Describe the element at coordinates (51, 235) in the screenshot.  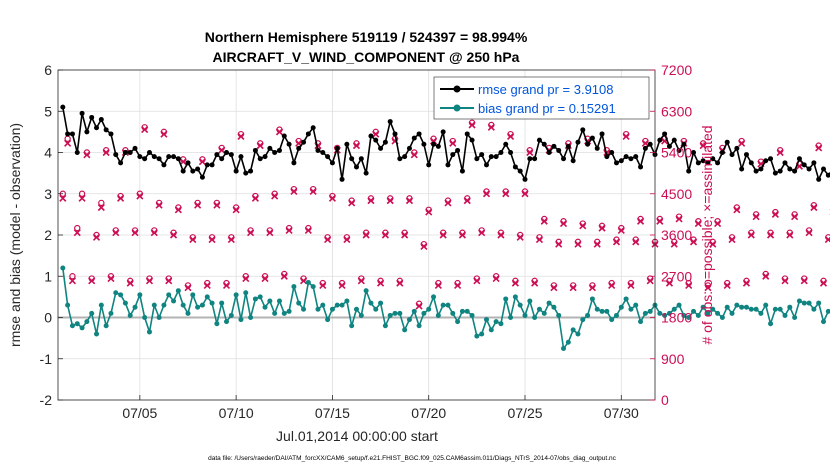
I see `y-axis-left: -2 -1 0 1 2 3 4 5 6` at that location.